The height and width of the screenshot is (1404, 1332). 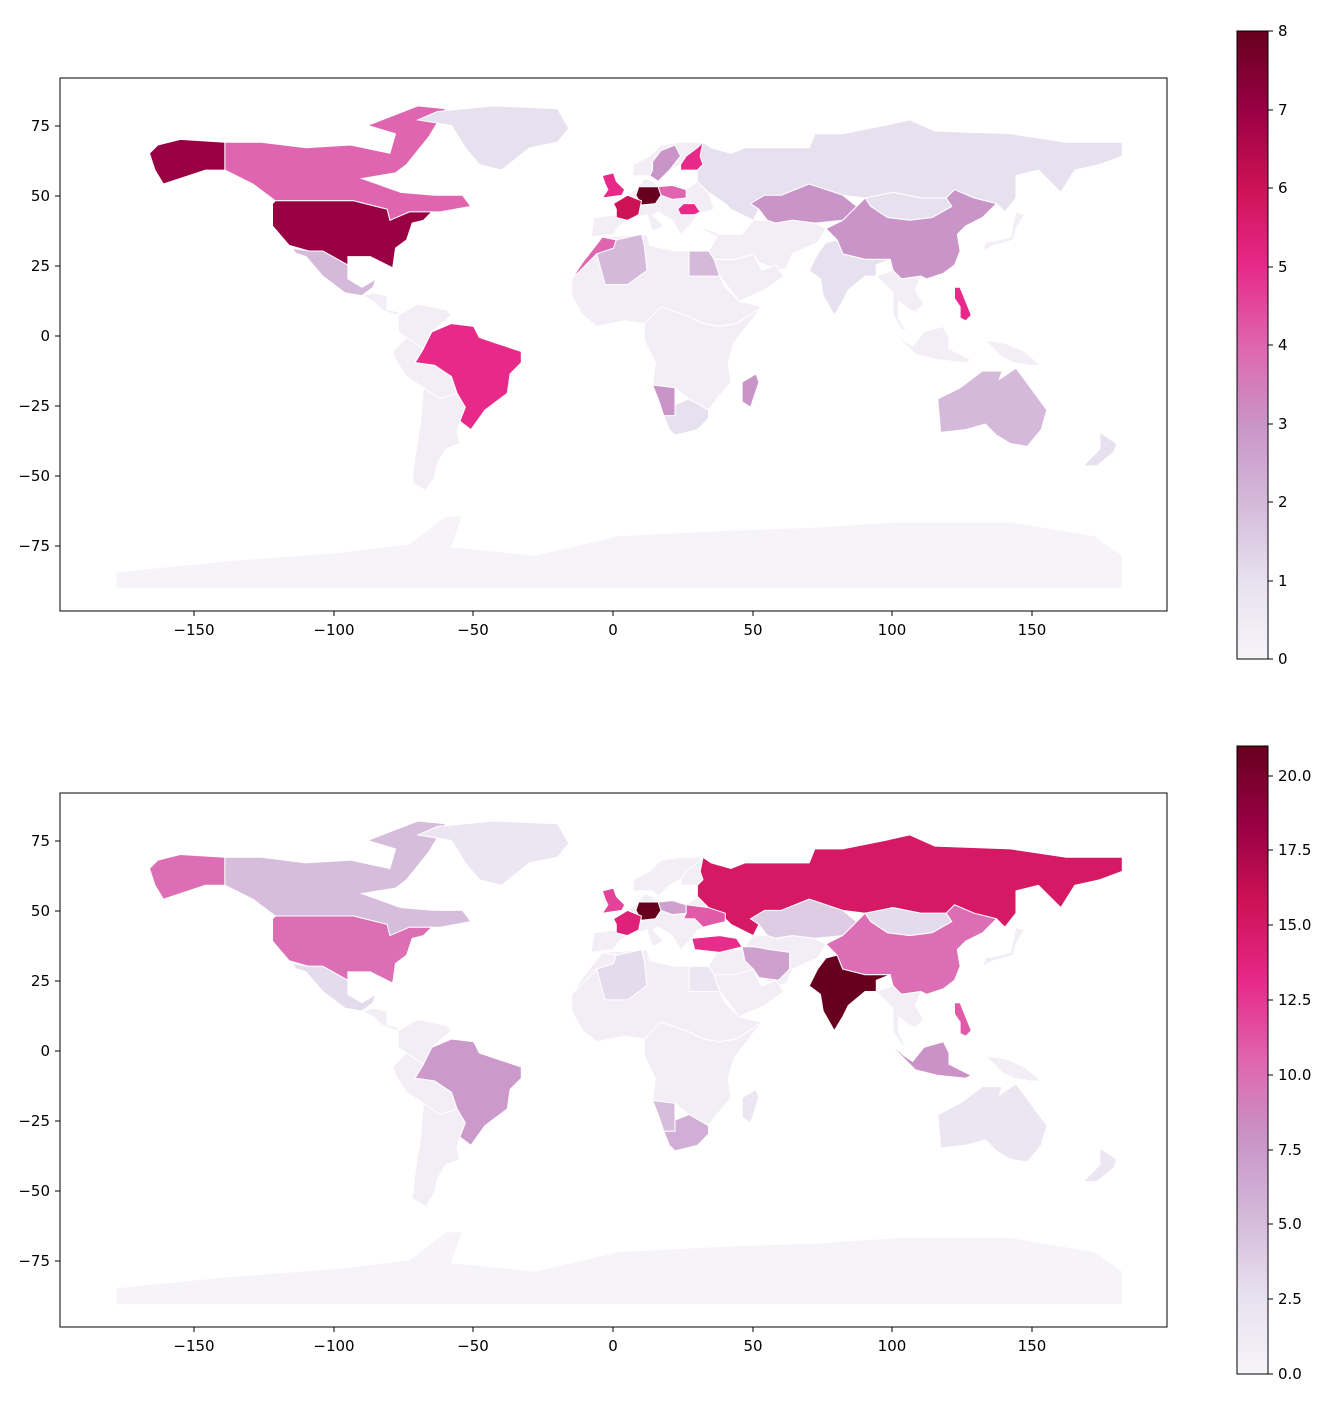 I want to click on x-tick-label: −50, so click(x=473, y=630).